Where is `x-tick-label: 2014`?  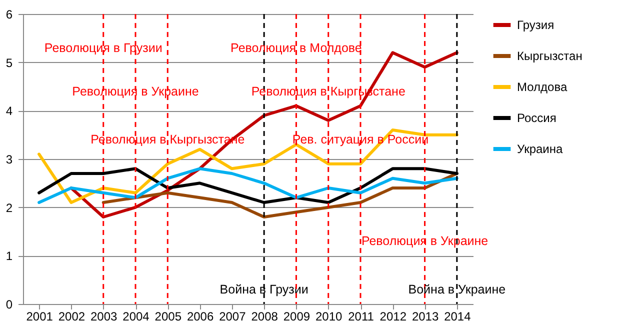 x-tick-label: 2014 is located at coordinates (458, 317).